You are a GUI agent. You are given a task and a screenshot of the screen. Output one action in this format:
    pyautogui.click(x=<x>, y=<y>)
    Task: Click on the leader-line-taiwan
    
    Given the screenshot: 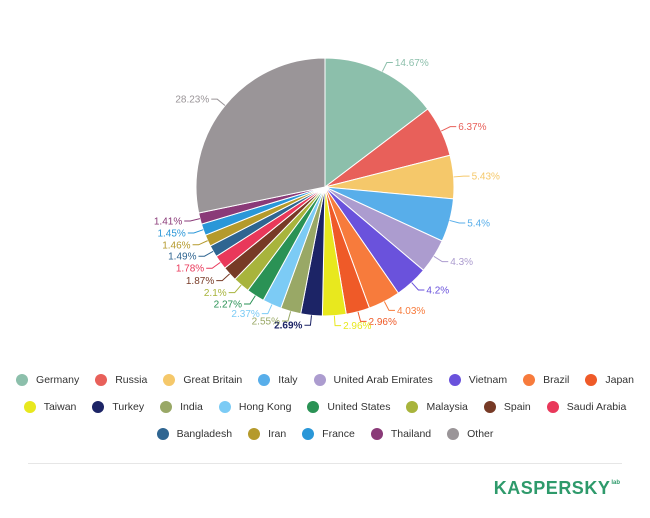 What is the action you would take?
    pyautogui.click(x=337, y=321)
    